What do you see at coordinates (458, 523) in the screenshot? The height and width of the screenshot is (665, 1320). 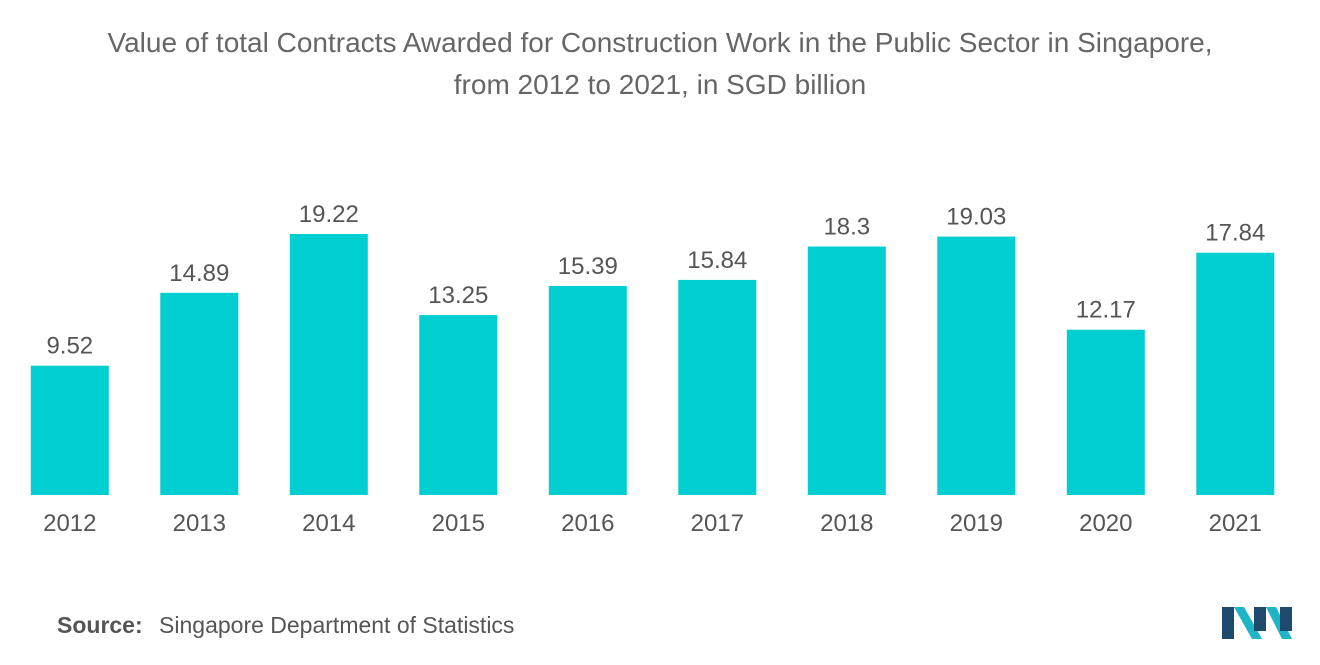 I see `x-tick-label-2015: 2015` at bounding box center [458, 523].